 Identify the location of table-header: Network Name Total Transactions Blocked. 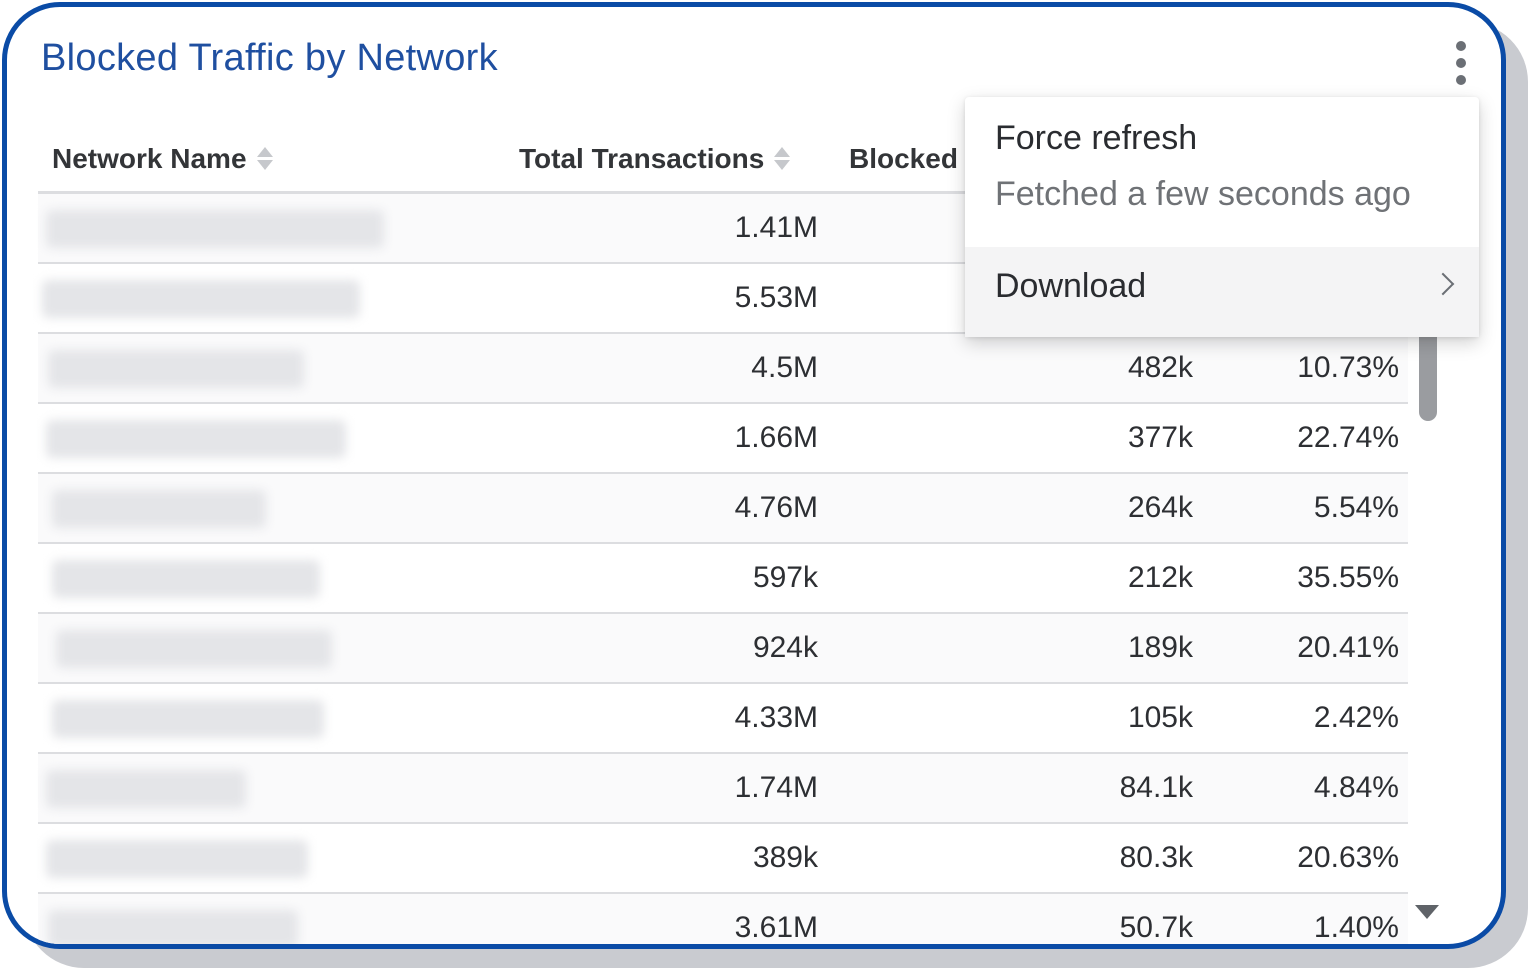
(723, 159).